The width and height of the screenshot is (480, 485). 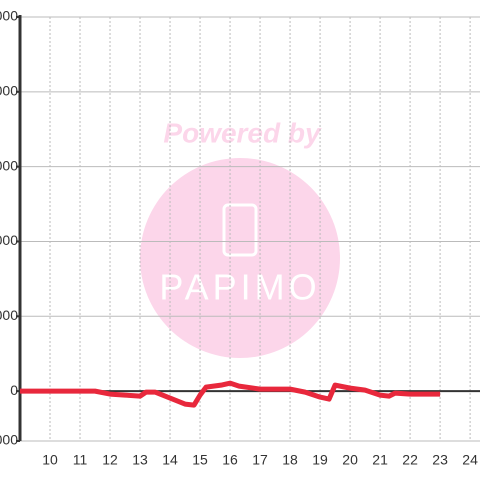 I want to click on y-tick-label: 90,000, so click(x=9, y=165).